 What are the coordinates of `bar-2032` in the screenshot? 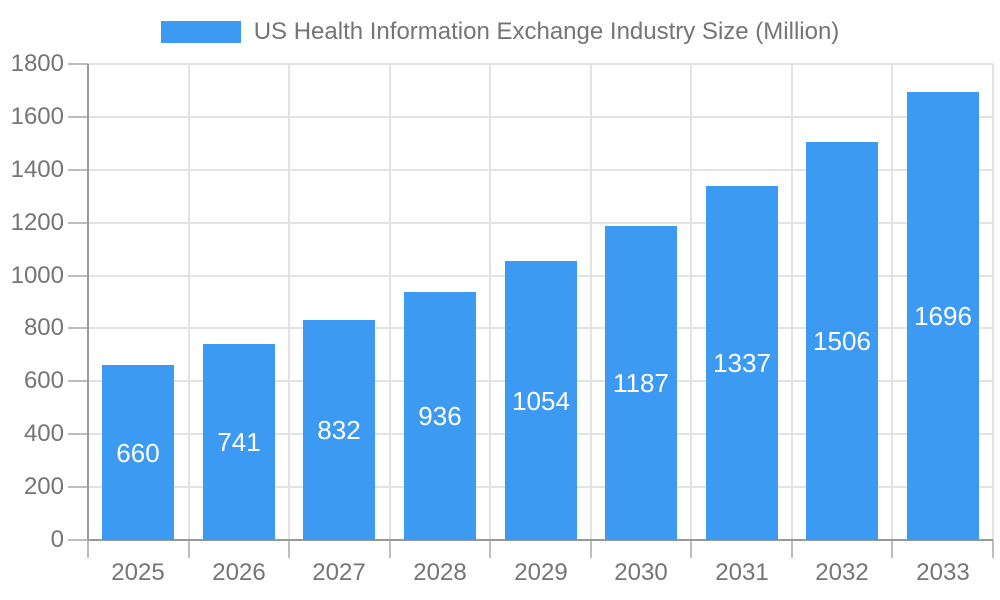 It's located at (842, 341).